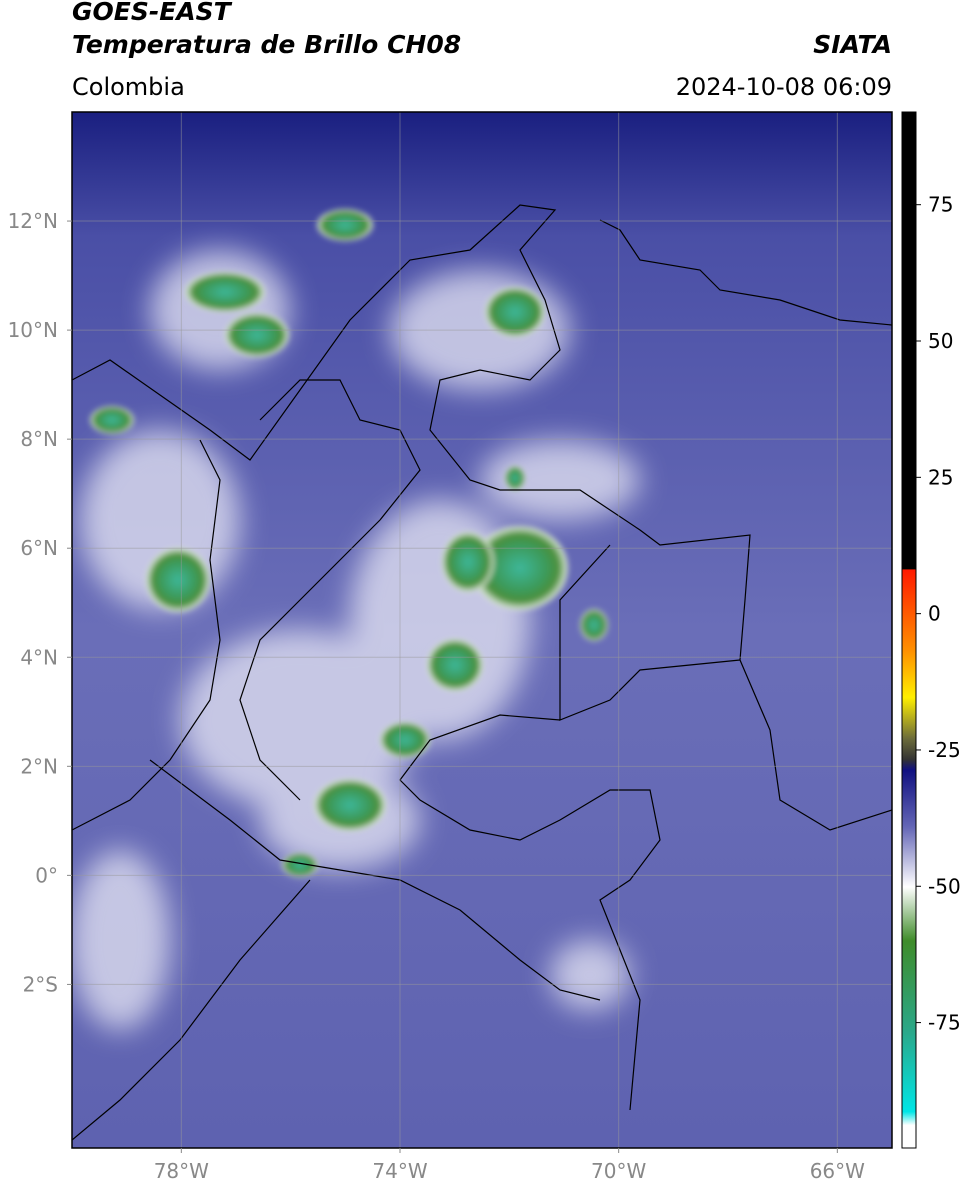  Describe the element at coordinates (909, 630) in the screenshot. I see `colorbar` at that location.